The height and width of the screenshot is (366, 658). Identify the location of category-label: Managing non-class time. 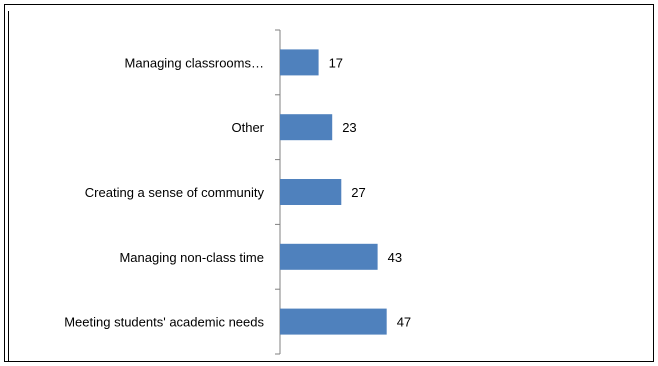
(191, 257).